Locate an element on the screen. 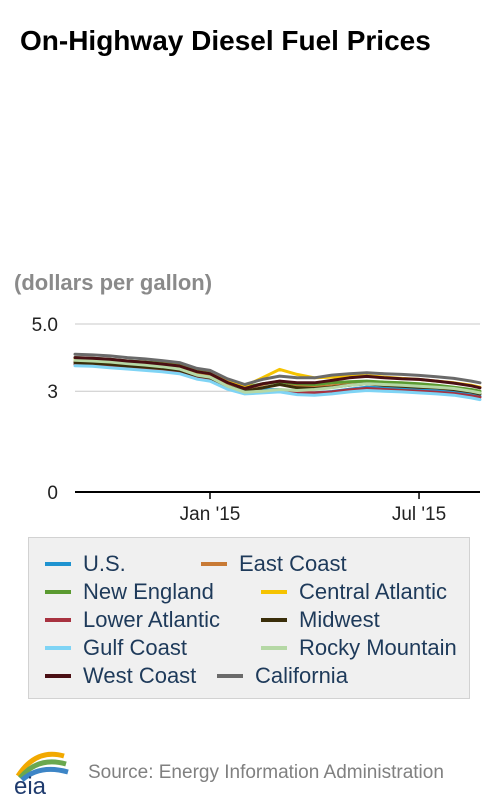 The width and height of the screenshot is (500, 800). legend-item: Gulf Coast is located at coordinates (116, 648).